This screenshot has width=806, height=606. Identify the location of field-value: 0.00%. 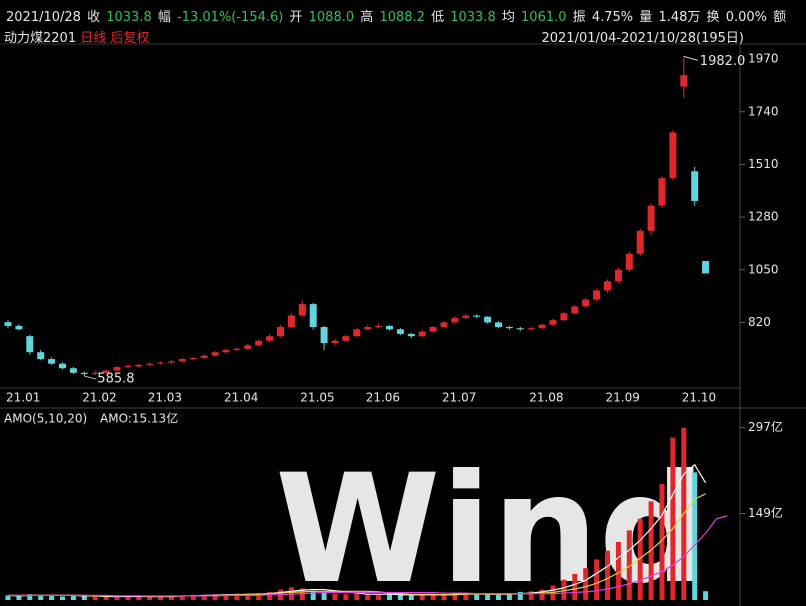
(746, 17).